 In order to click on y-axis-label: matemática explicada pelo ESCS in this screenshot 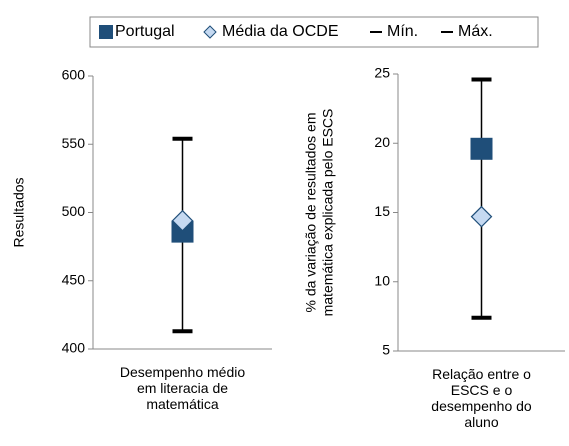, I will do `click(328, 213)`.